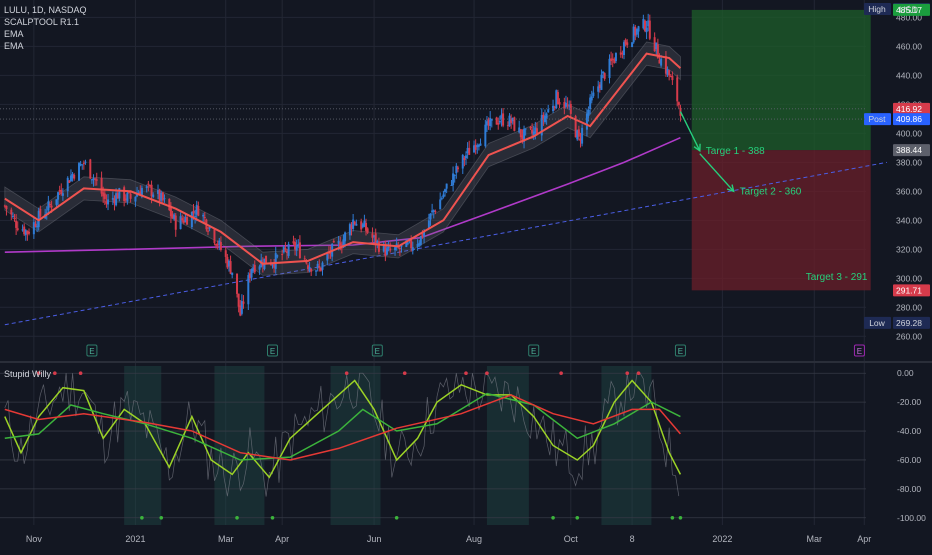 The width and height of the screenshot is (932, 555). I want to click on price-tag-caption-box, so click(877, 322).